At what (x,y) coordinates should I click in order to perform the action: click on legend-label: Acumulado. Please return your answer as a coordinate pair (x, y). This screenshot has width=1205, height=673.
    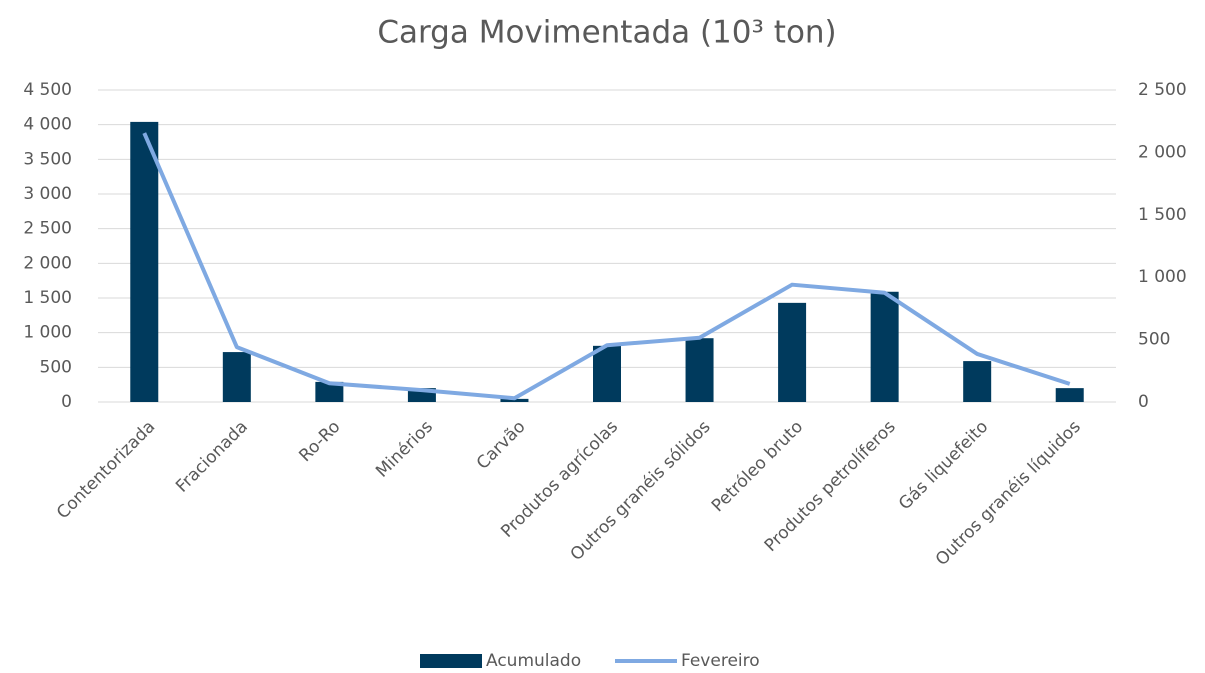
    Looking at the image, I should click on (533, 661).